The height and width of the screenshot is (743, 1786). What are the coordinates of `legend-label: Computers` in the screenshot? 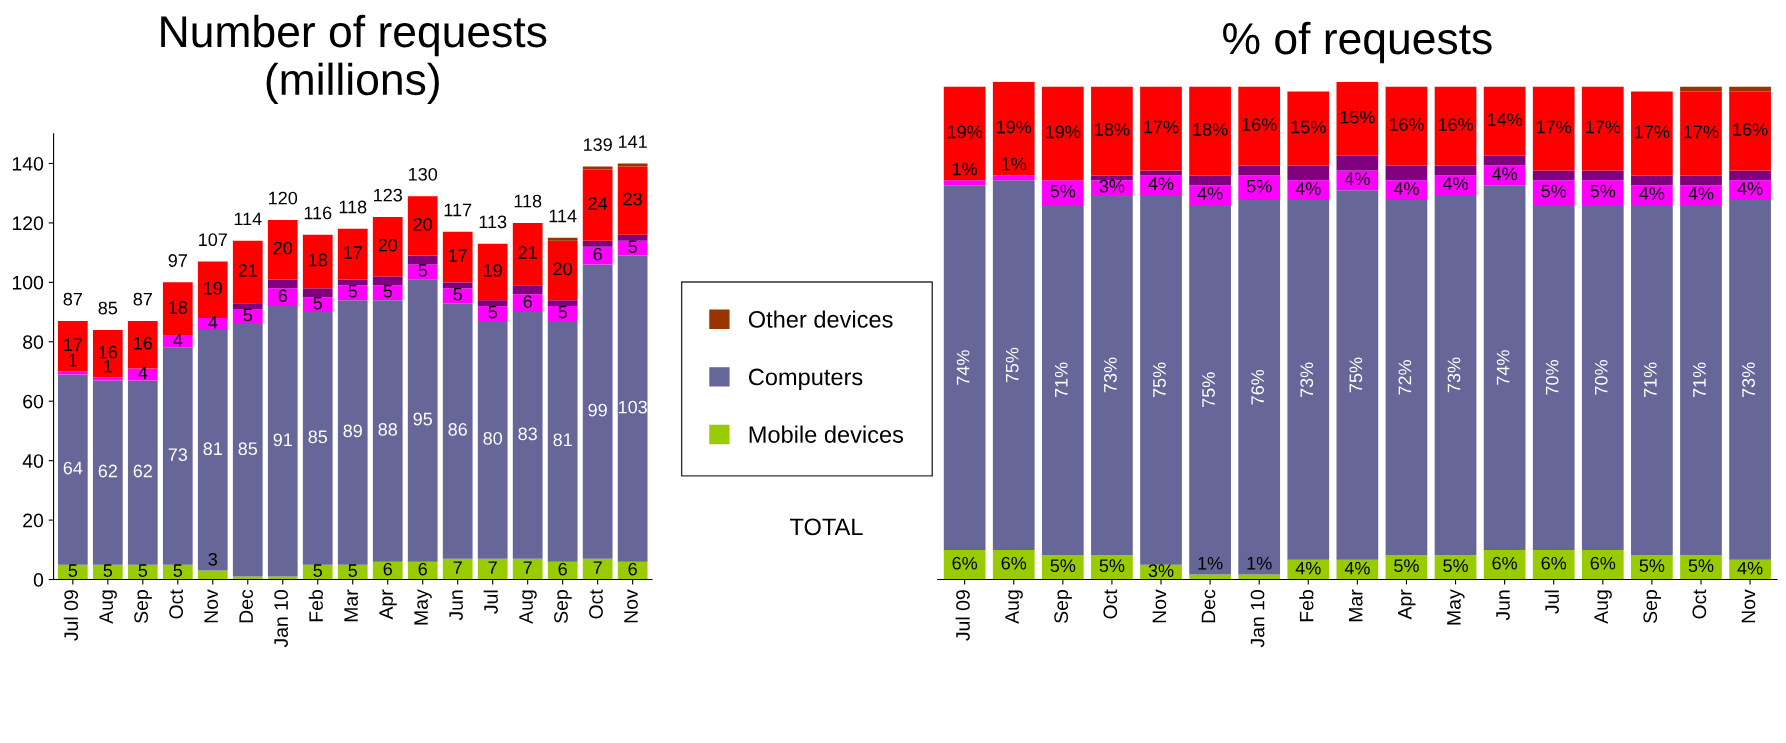 It's located at (805, 379).